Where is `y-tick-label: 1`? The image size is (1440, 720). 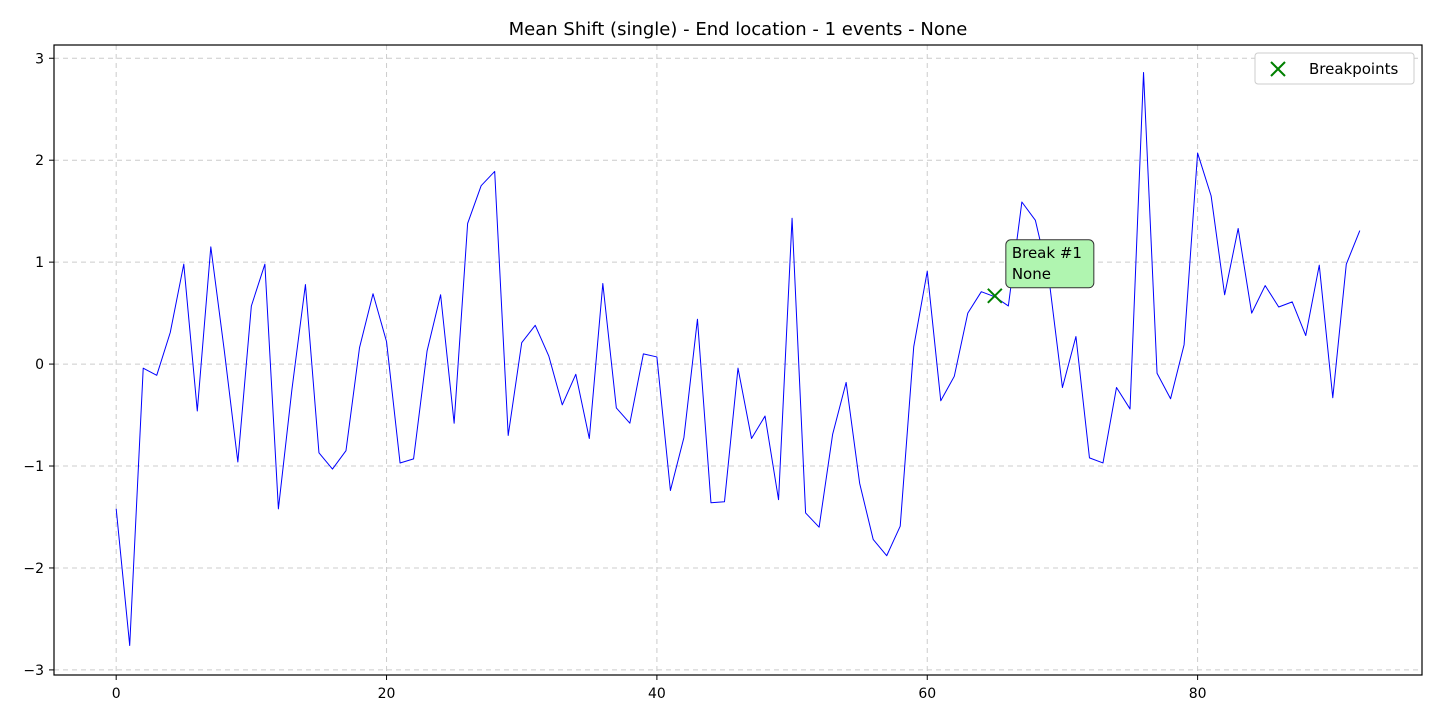
y-tick-label: 1 is located at coordinates (39, 263).